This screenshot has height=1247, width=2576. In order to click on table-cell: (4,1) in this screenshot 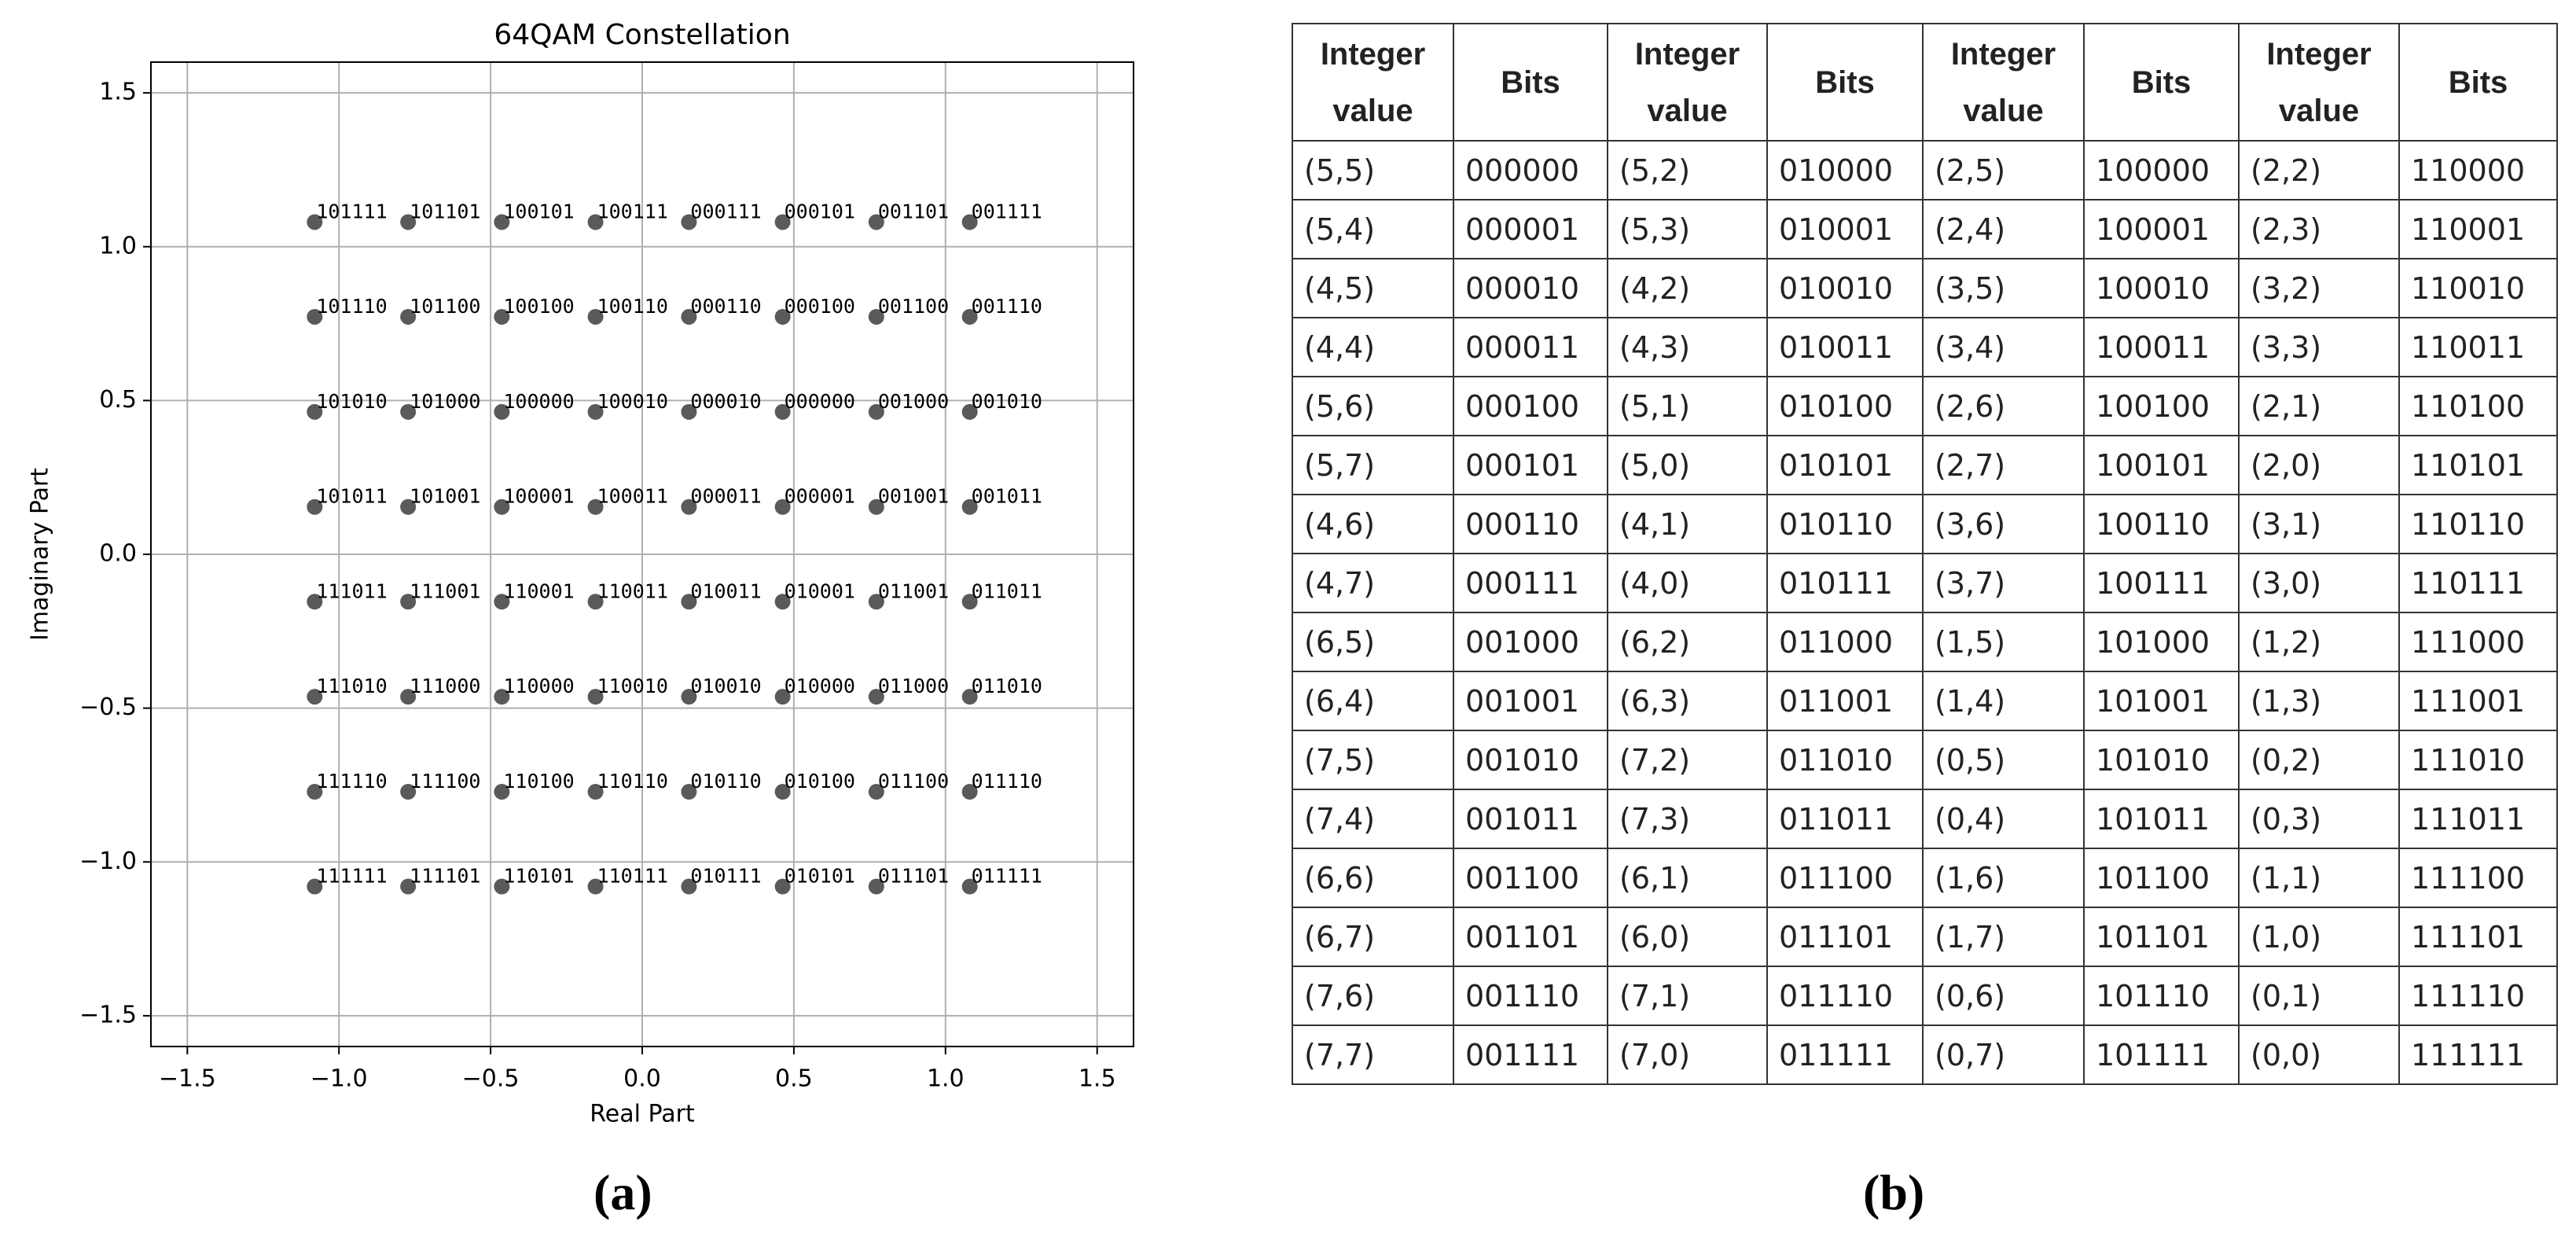, I will do `click(1687, 524)`.